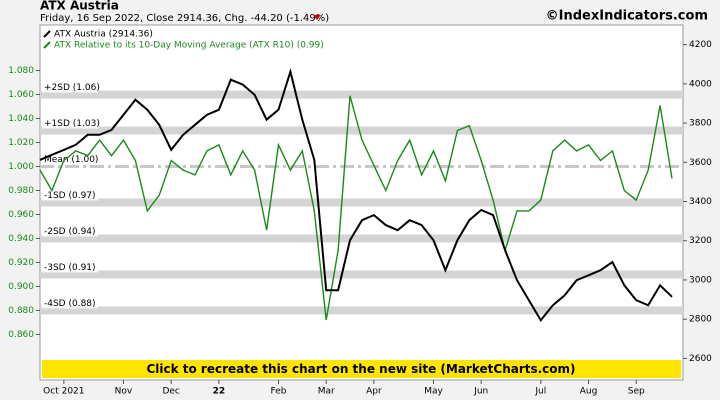  Describe the element at coordinates (21, 215) in the screenshot. I see `y-tick-label: 0.960` at that location.